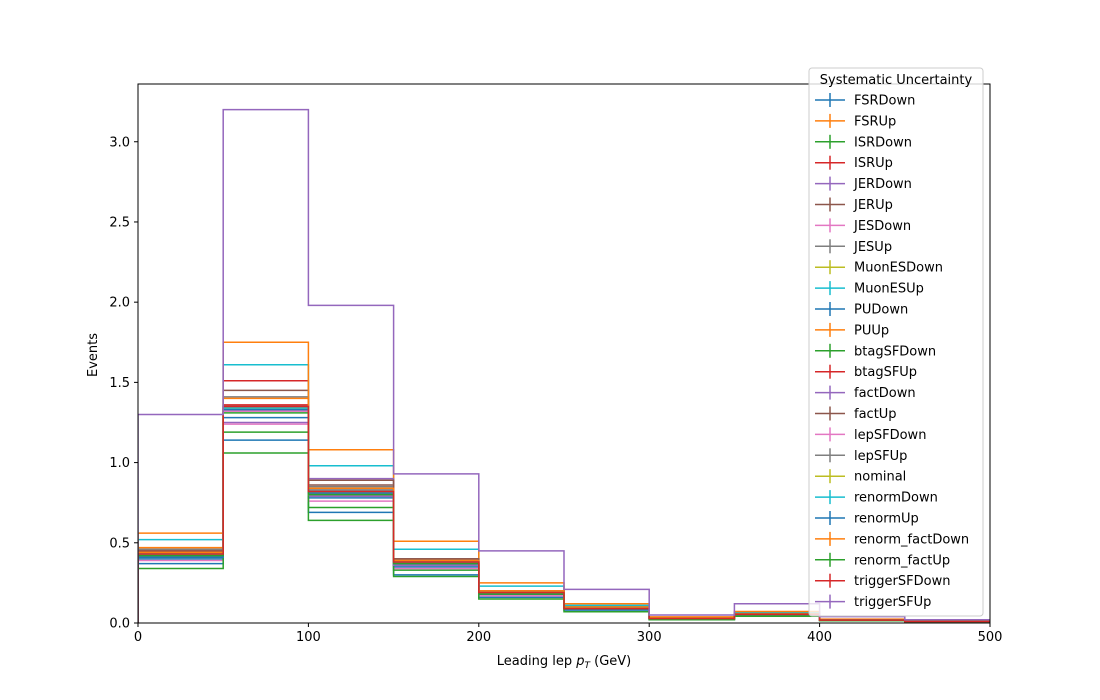 The width and height of the screenshot is (1100, 700). What do you see at coordinates (119, 624) in the screenshot?
I see `y-tick-label: 0.0` at bounding box center [119, 624].